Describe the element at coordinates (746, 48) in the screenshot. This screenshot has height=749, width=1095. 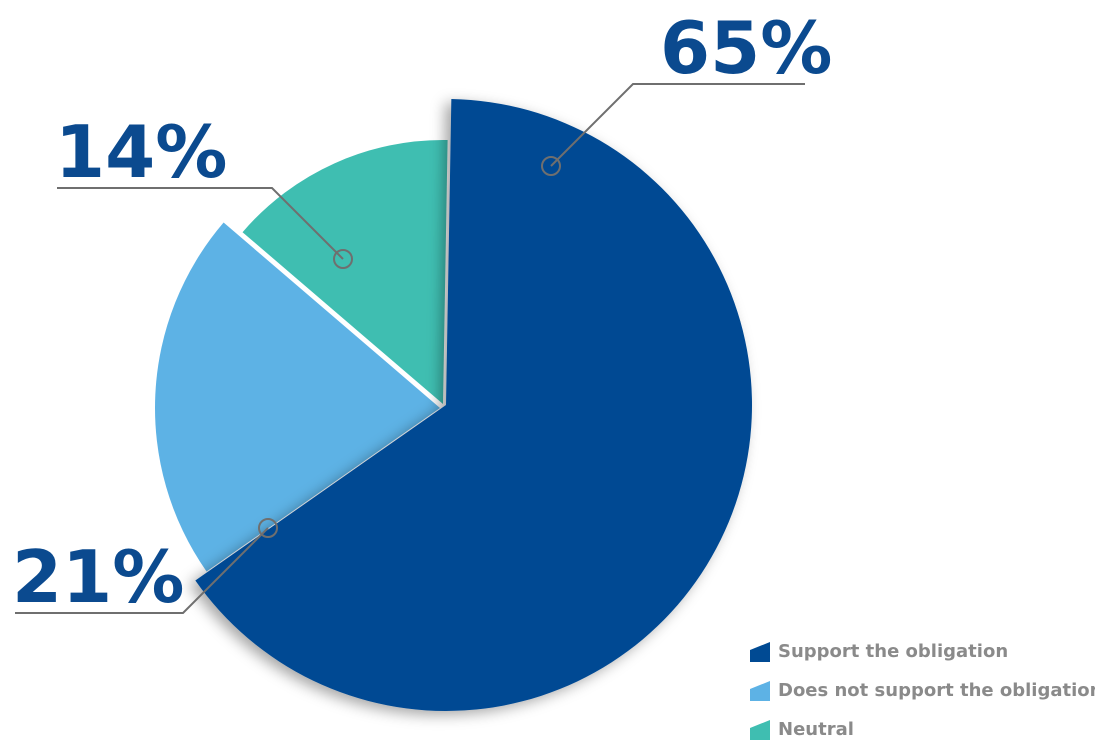
I see `data-label: 65%` at that location.